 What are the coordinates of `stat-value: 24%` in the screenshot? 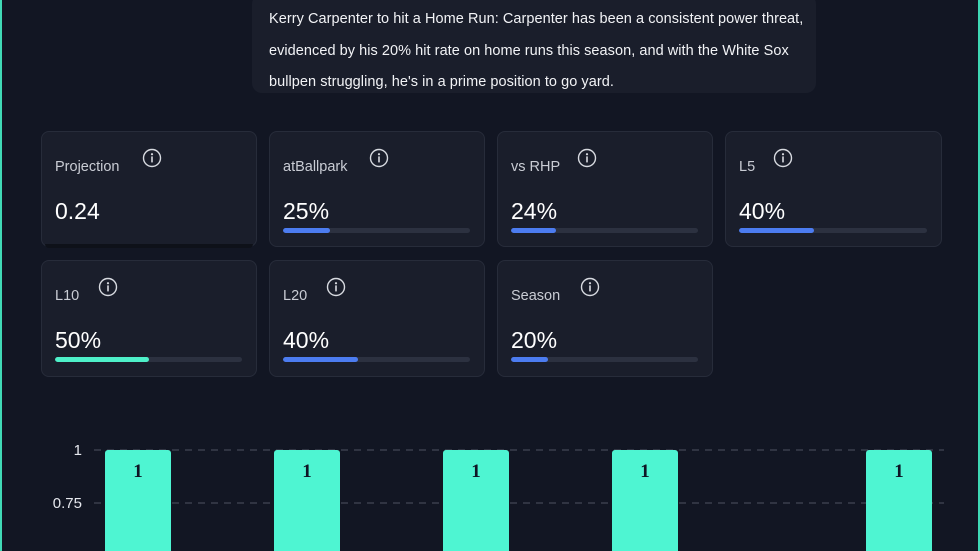 It's located at (534, 211).